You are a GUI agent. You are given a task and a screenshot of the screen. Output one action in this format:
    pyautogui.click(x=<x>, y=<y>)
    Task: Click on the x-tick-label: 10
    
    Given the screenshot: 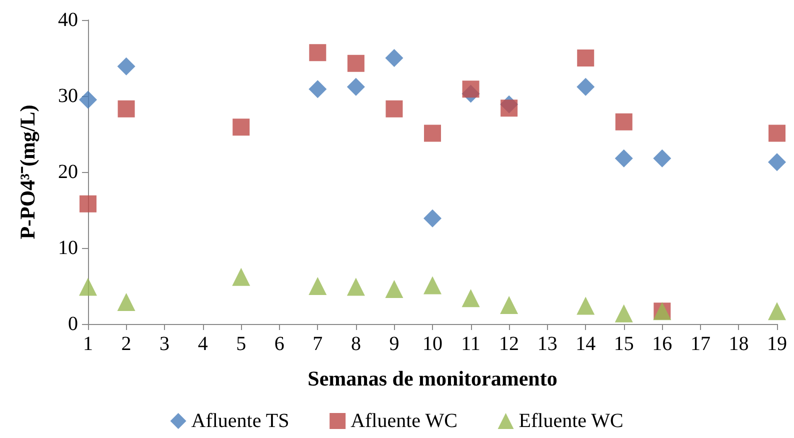 What is the action you would take?
    pyautogui.click(x=432, y=344)
    